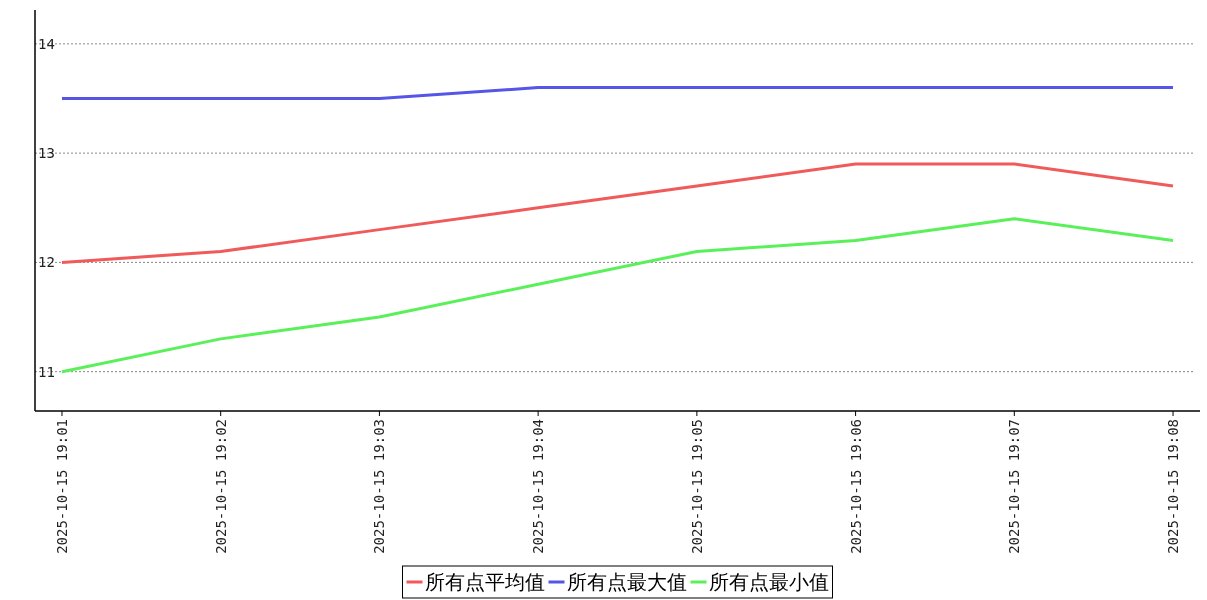 This screenshot has width=1207, height=600. Describe the element at coordinates (46, 371) in the screenshot. I see `y-tick-label: 11` at that location.